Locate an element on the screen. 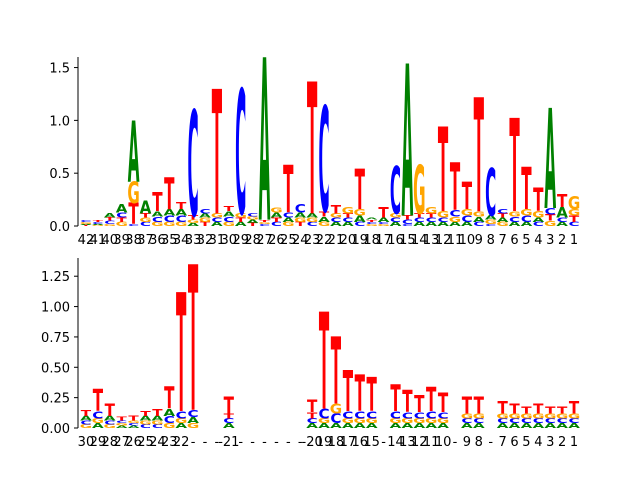  x-tick-label-2-26: 14 is located at coordinates (395, 442).